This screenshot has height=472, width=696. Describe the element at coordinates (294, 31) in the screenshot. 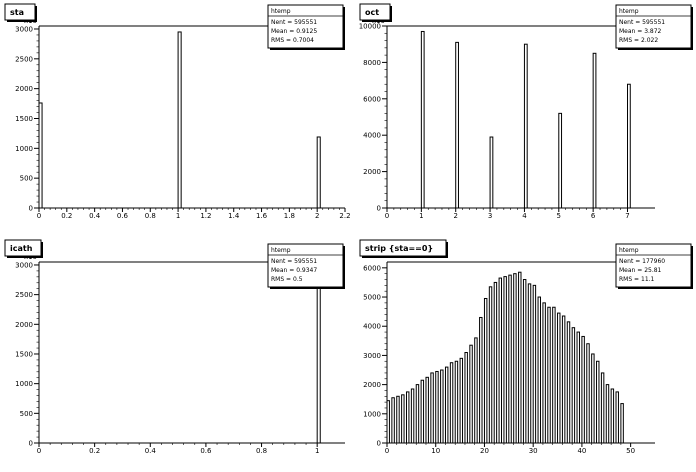

I see `stats-row: Mean = 0.9125` at that location.